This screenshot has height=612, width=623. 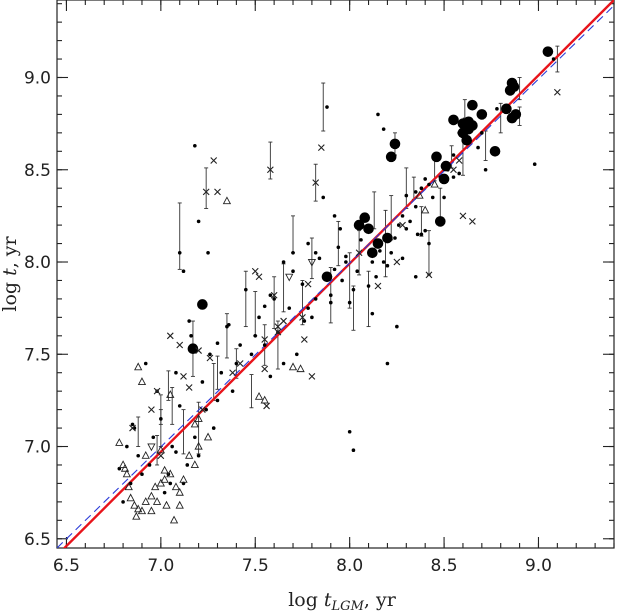 I want to click on x-tick-label: 8.5, so click(x=444, y=566).